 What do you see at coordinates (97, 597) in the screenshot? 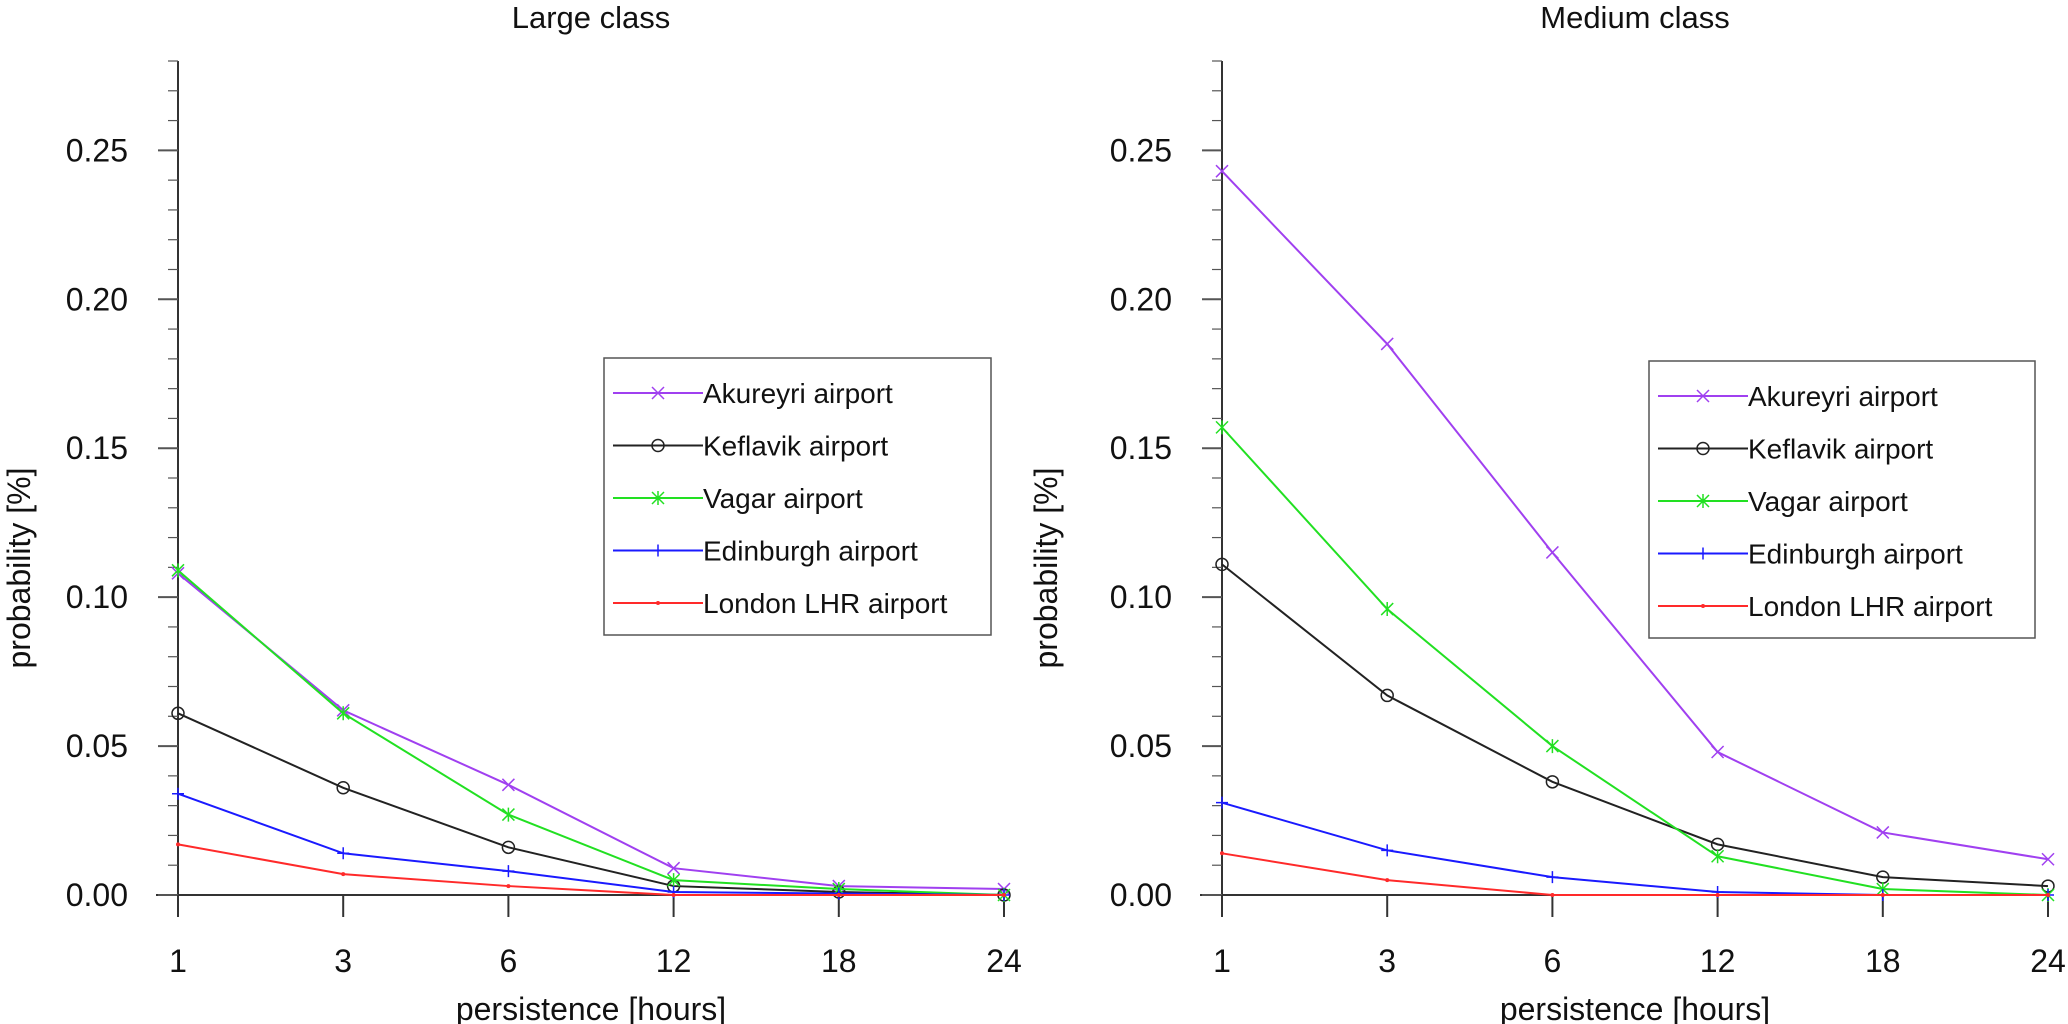
I see `y-tick-label: 0.10` at bounding box center [97, 597].